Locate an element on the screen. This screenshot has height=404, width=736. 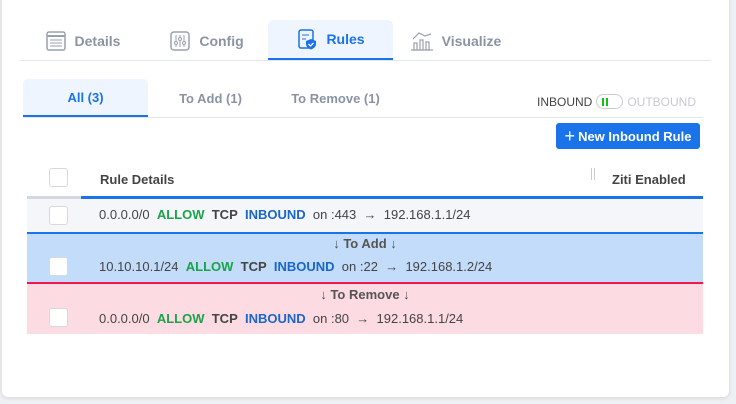
header-rule-details: Rule Details is located at coordinates (137, 179).